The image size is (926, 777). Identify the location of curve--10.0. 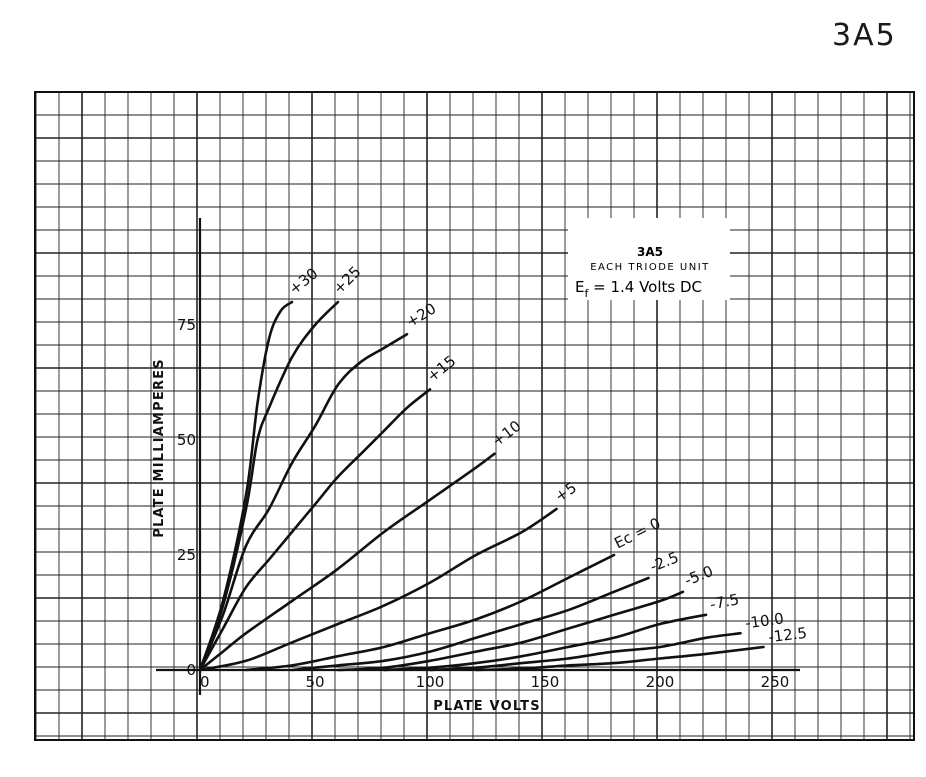
(585, 651).